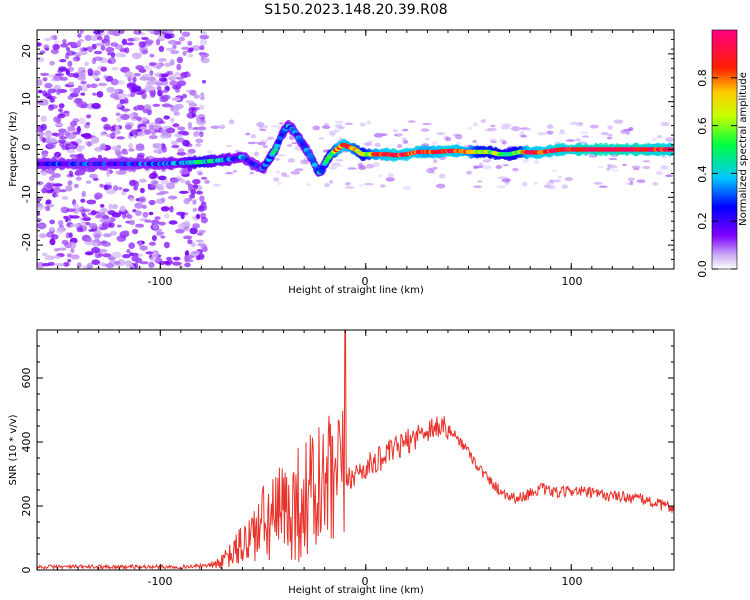 Image resolution: width=750 pixels, height=600 pixels. Describe the element at coordinates (26, 570) in the screenshot. I see `snr-ytick-label-0: 0` at that location.